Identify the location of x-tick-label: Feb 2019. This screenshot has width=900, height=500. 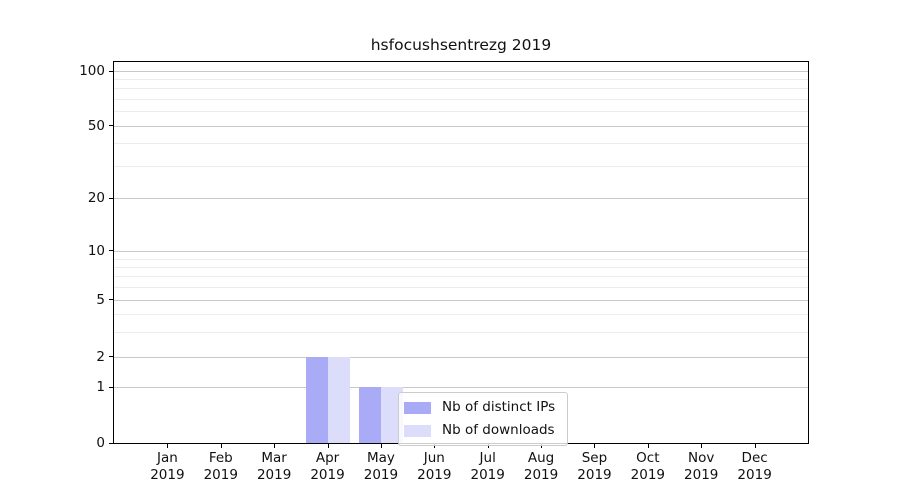
(221, 467).